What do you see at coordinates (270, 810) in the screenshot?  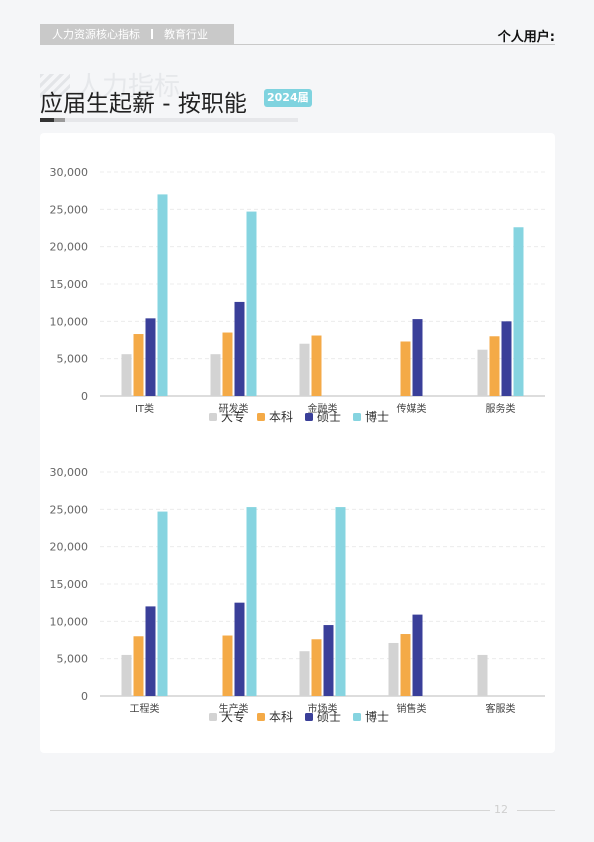 I see `footer-rule-left` at bounding box center [270, 810].